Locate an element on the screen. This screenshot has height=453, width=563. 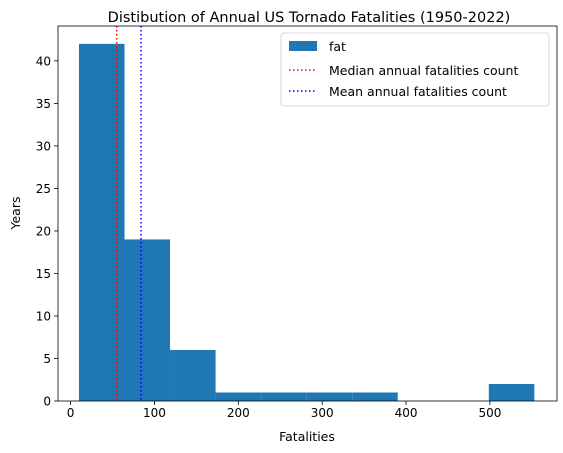
y-tick-label: 40 is located at coordinates (43, 61).